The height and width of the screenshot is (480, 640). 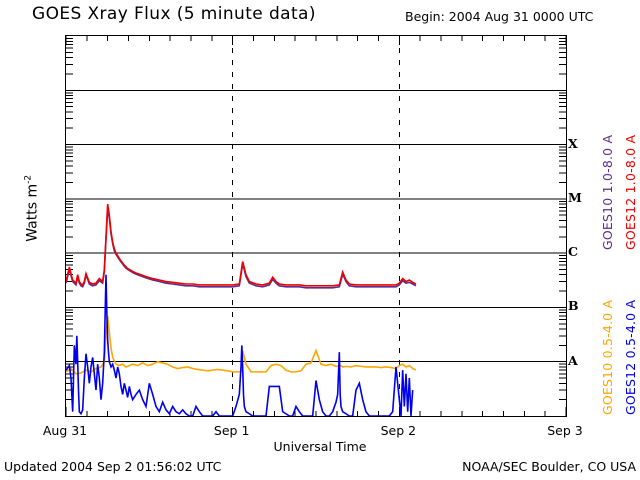 What do you see at coordinates (630, 192) in the screenshot?
I see `legend-label-goes12-long: GOES12 1.0-8.0 A` at bounding box center [630, 192].